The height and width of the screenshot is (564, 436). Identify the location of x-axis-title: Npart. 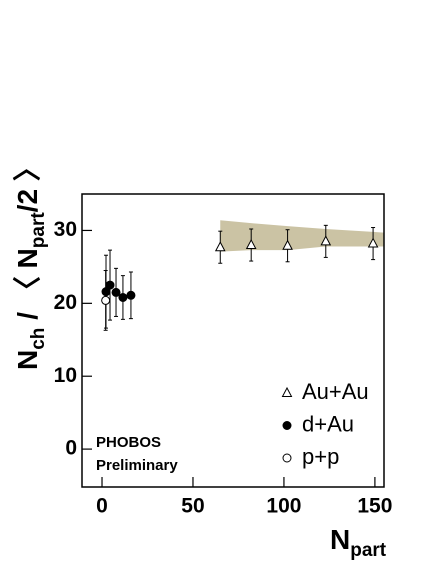
(358, 542).